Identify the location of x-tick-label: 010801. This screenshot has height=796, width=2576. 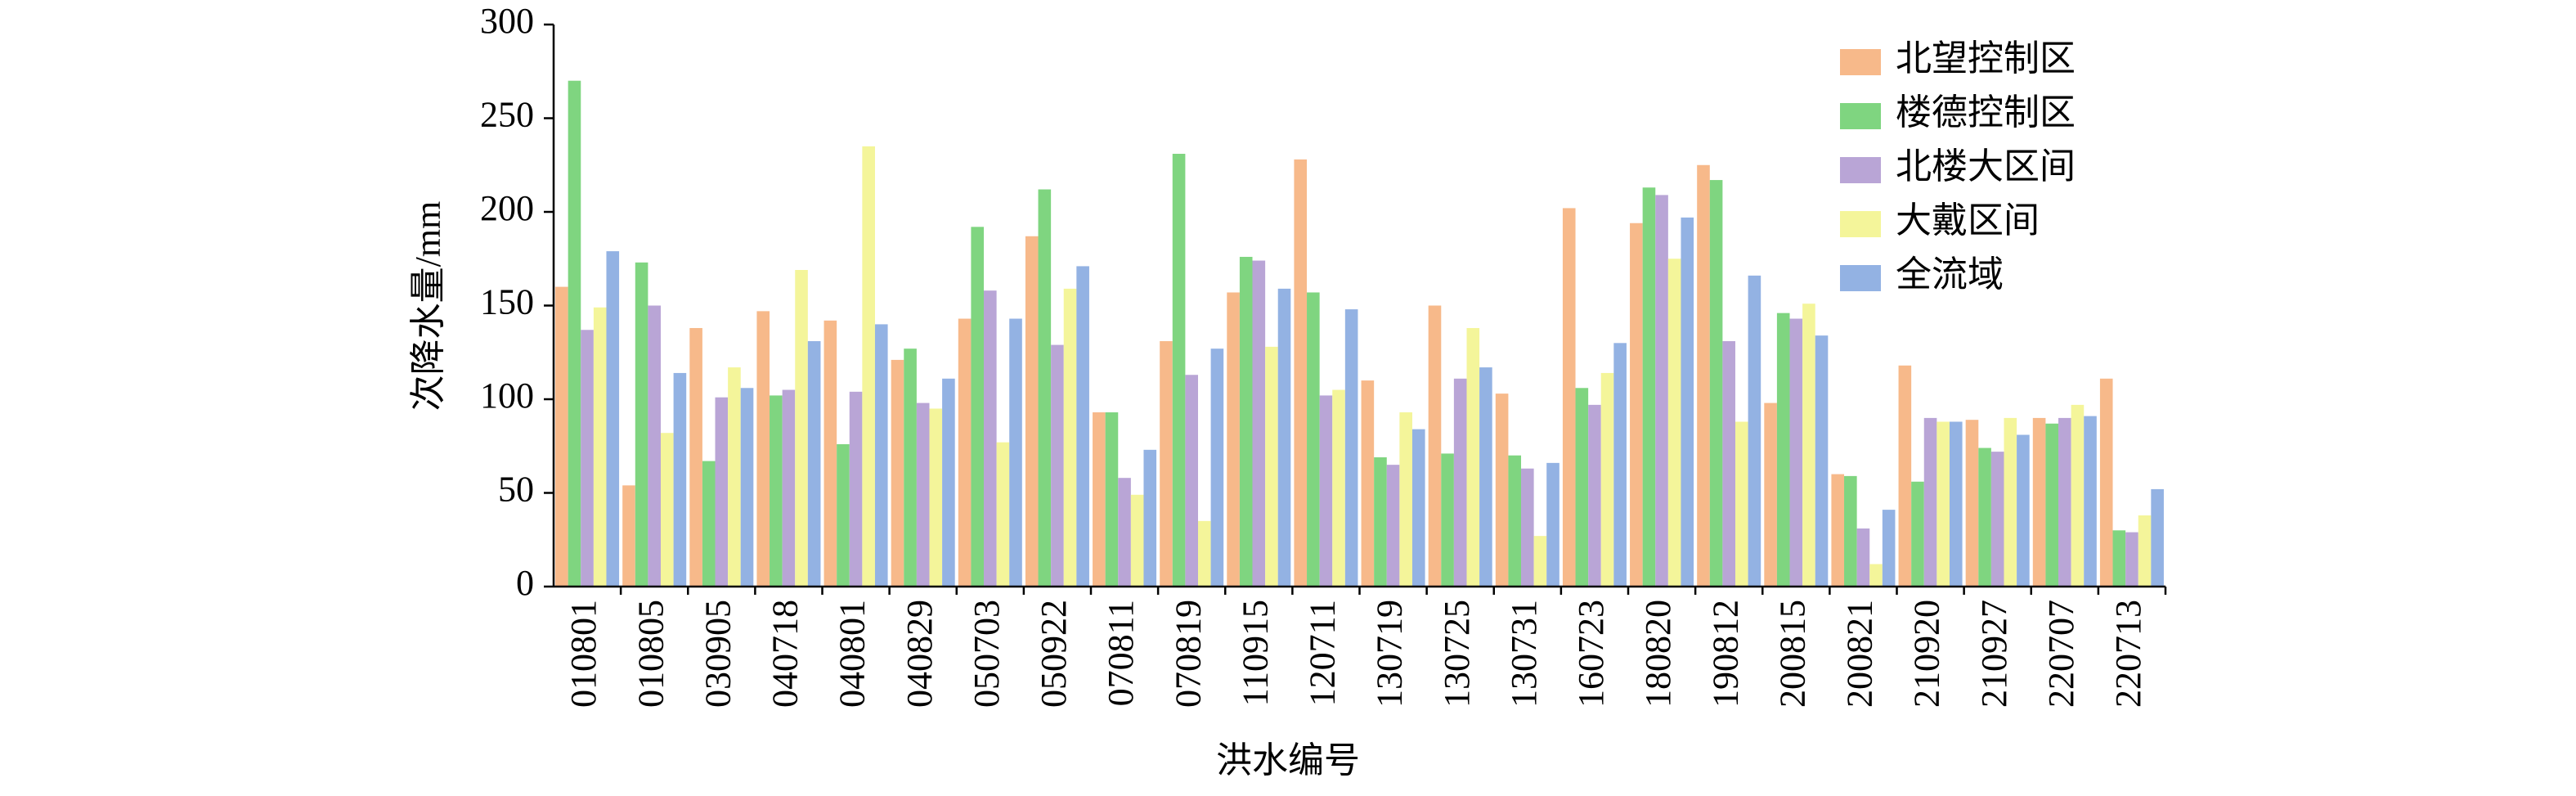
(583, 654).